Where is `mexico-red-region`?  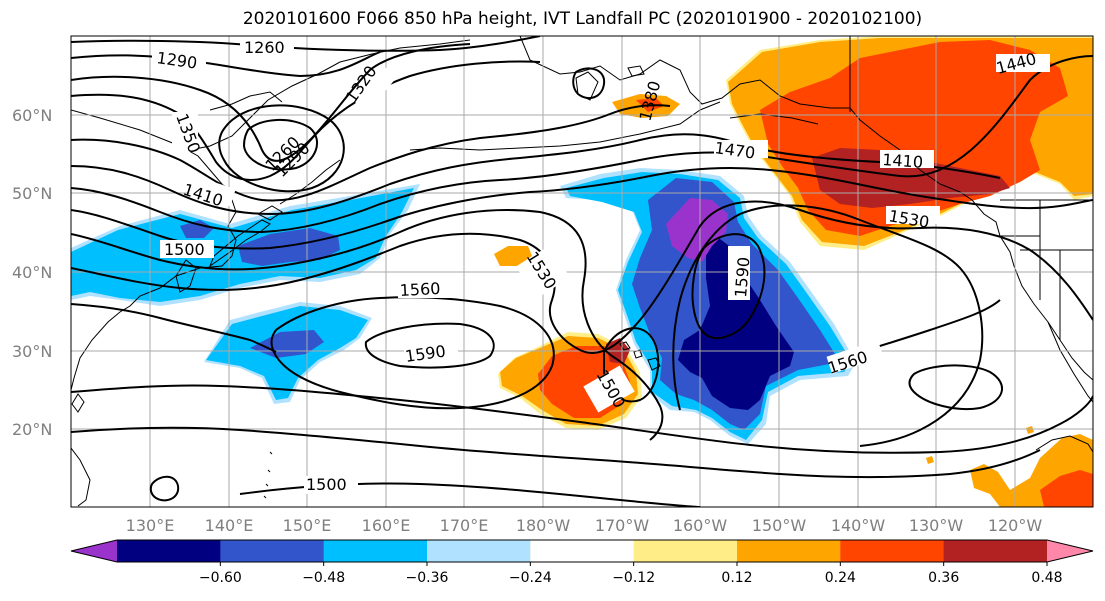
mexico-red-region is located at coordinates (1066, 488).